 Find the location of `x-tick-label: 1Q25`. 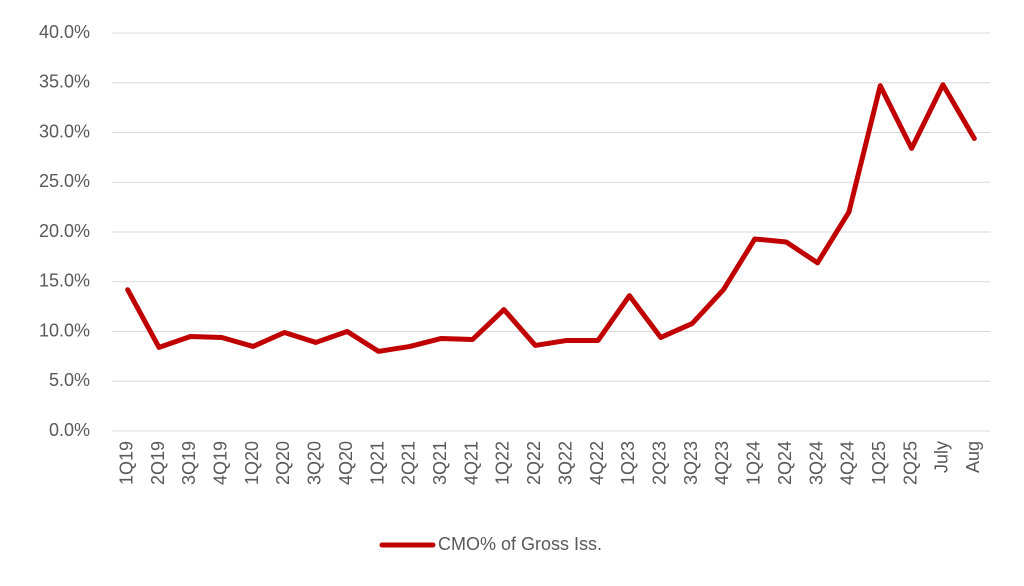

x-tick-label: 1Q25 is located at coordinates (879, 463).